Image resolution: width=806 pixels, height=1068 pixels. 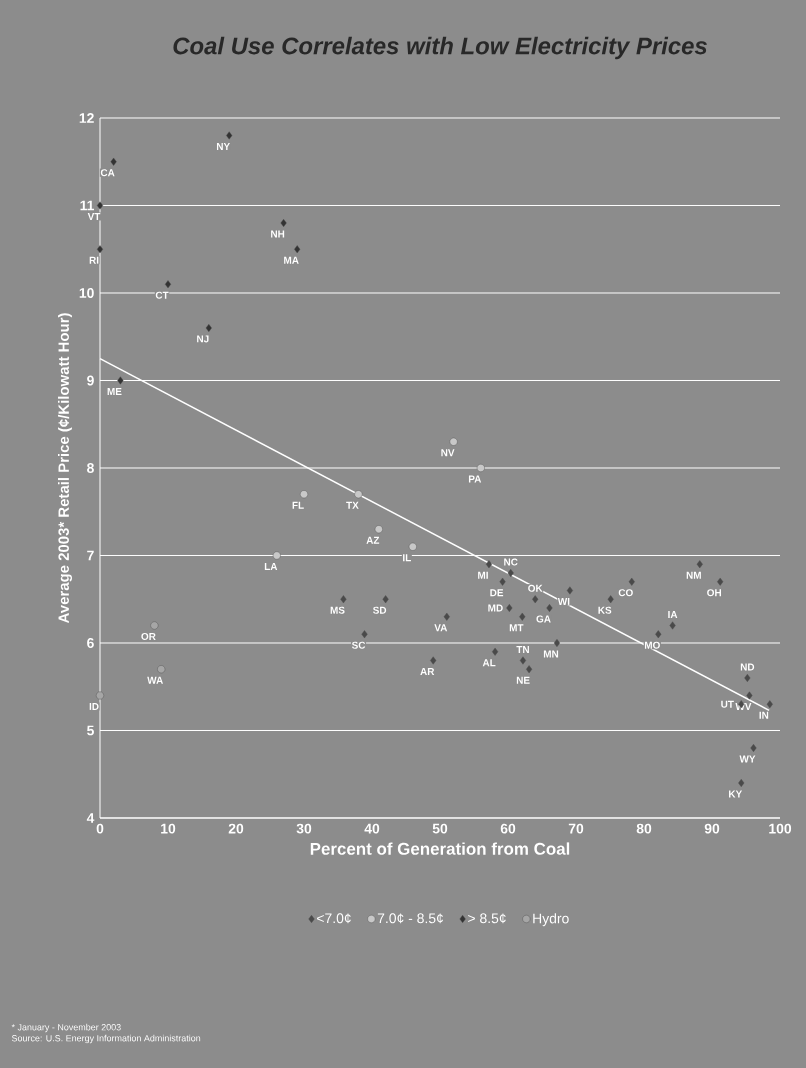 What do you see at coordinates (535, 588) in the screenshot?
I see `annotation: OK` at bounding box center [535, 588].